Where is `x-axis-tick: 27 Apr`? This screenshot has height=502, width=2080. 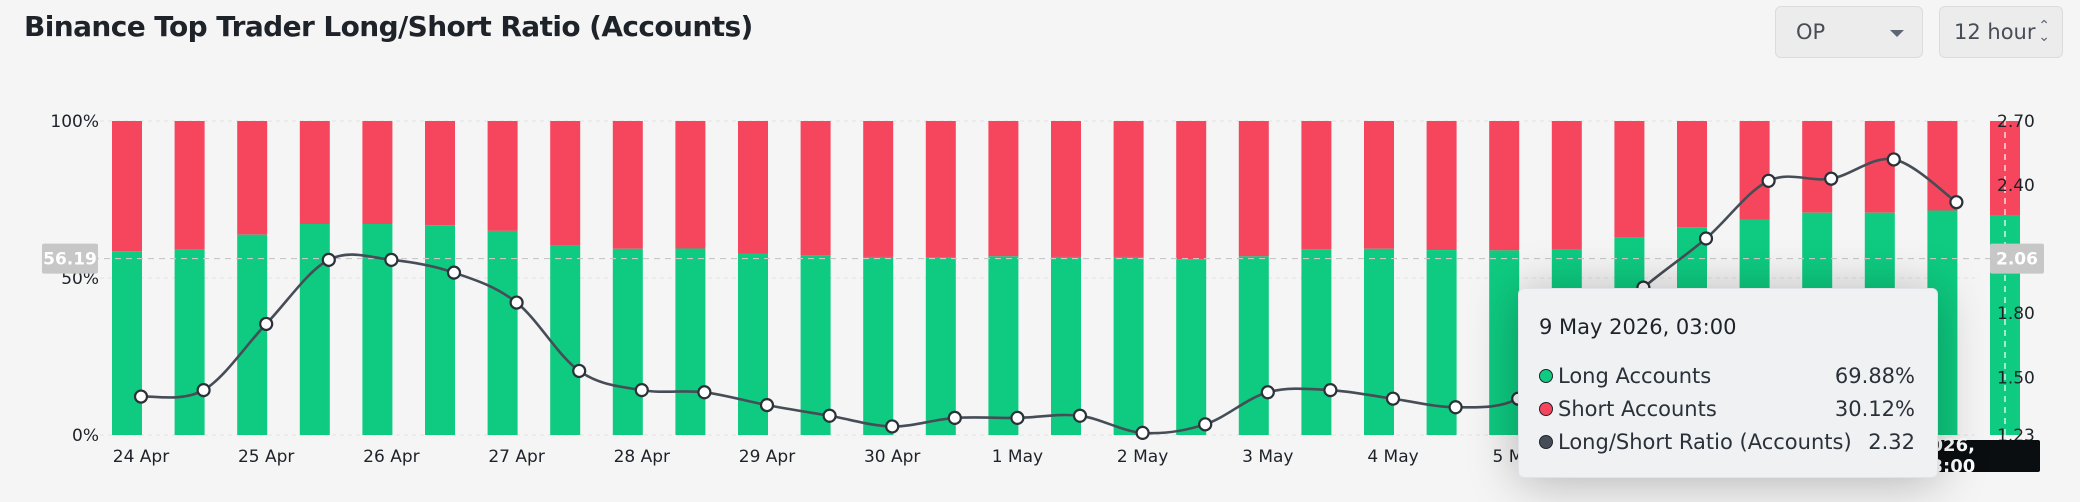
x-axis-tick: 27 Apr is located at coordinates (516, 457).